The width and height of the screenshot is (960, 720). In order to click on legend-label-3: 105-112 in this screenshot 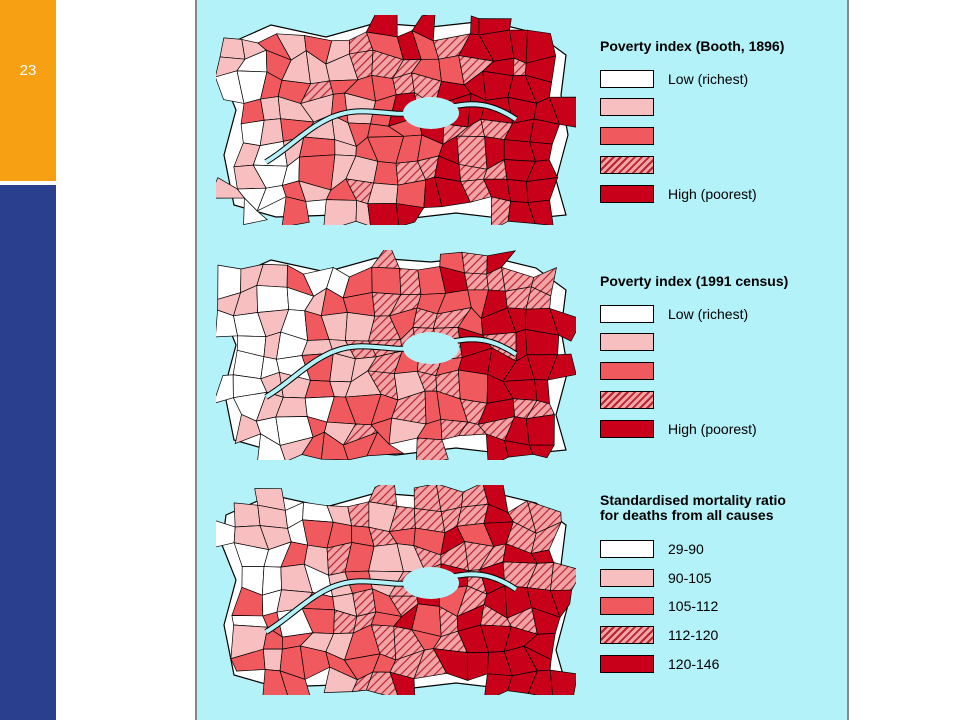, I will do `click(693, 606)`.